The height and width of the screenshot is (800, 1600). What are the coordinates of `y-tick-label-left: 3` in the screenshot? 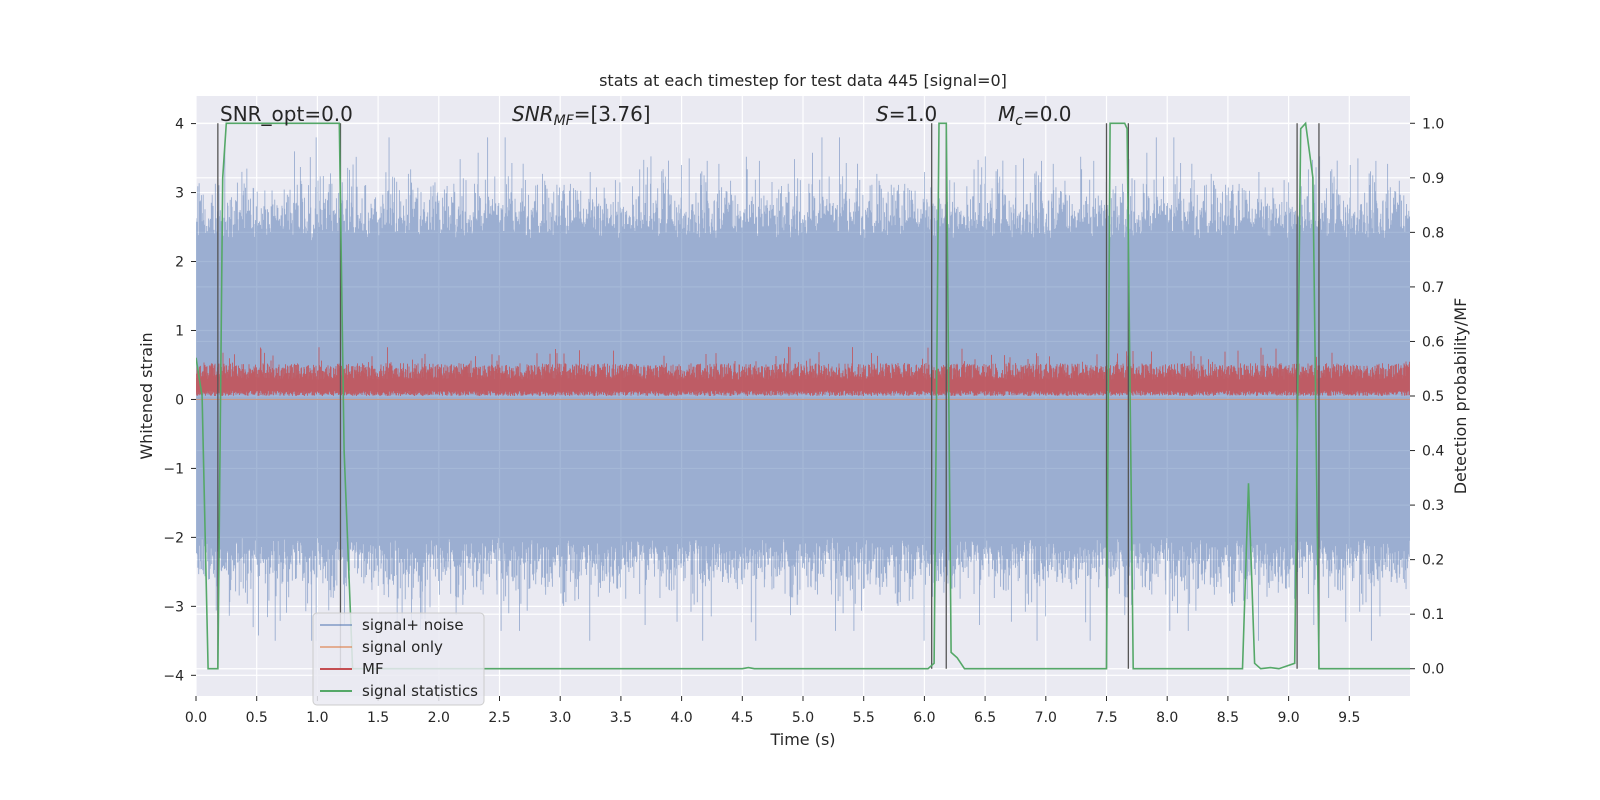 It's located at (179, 194).